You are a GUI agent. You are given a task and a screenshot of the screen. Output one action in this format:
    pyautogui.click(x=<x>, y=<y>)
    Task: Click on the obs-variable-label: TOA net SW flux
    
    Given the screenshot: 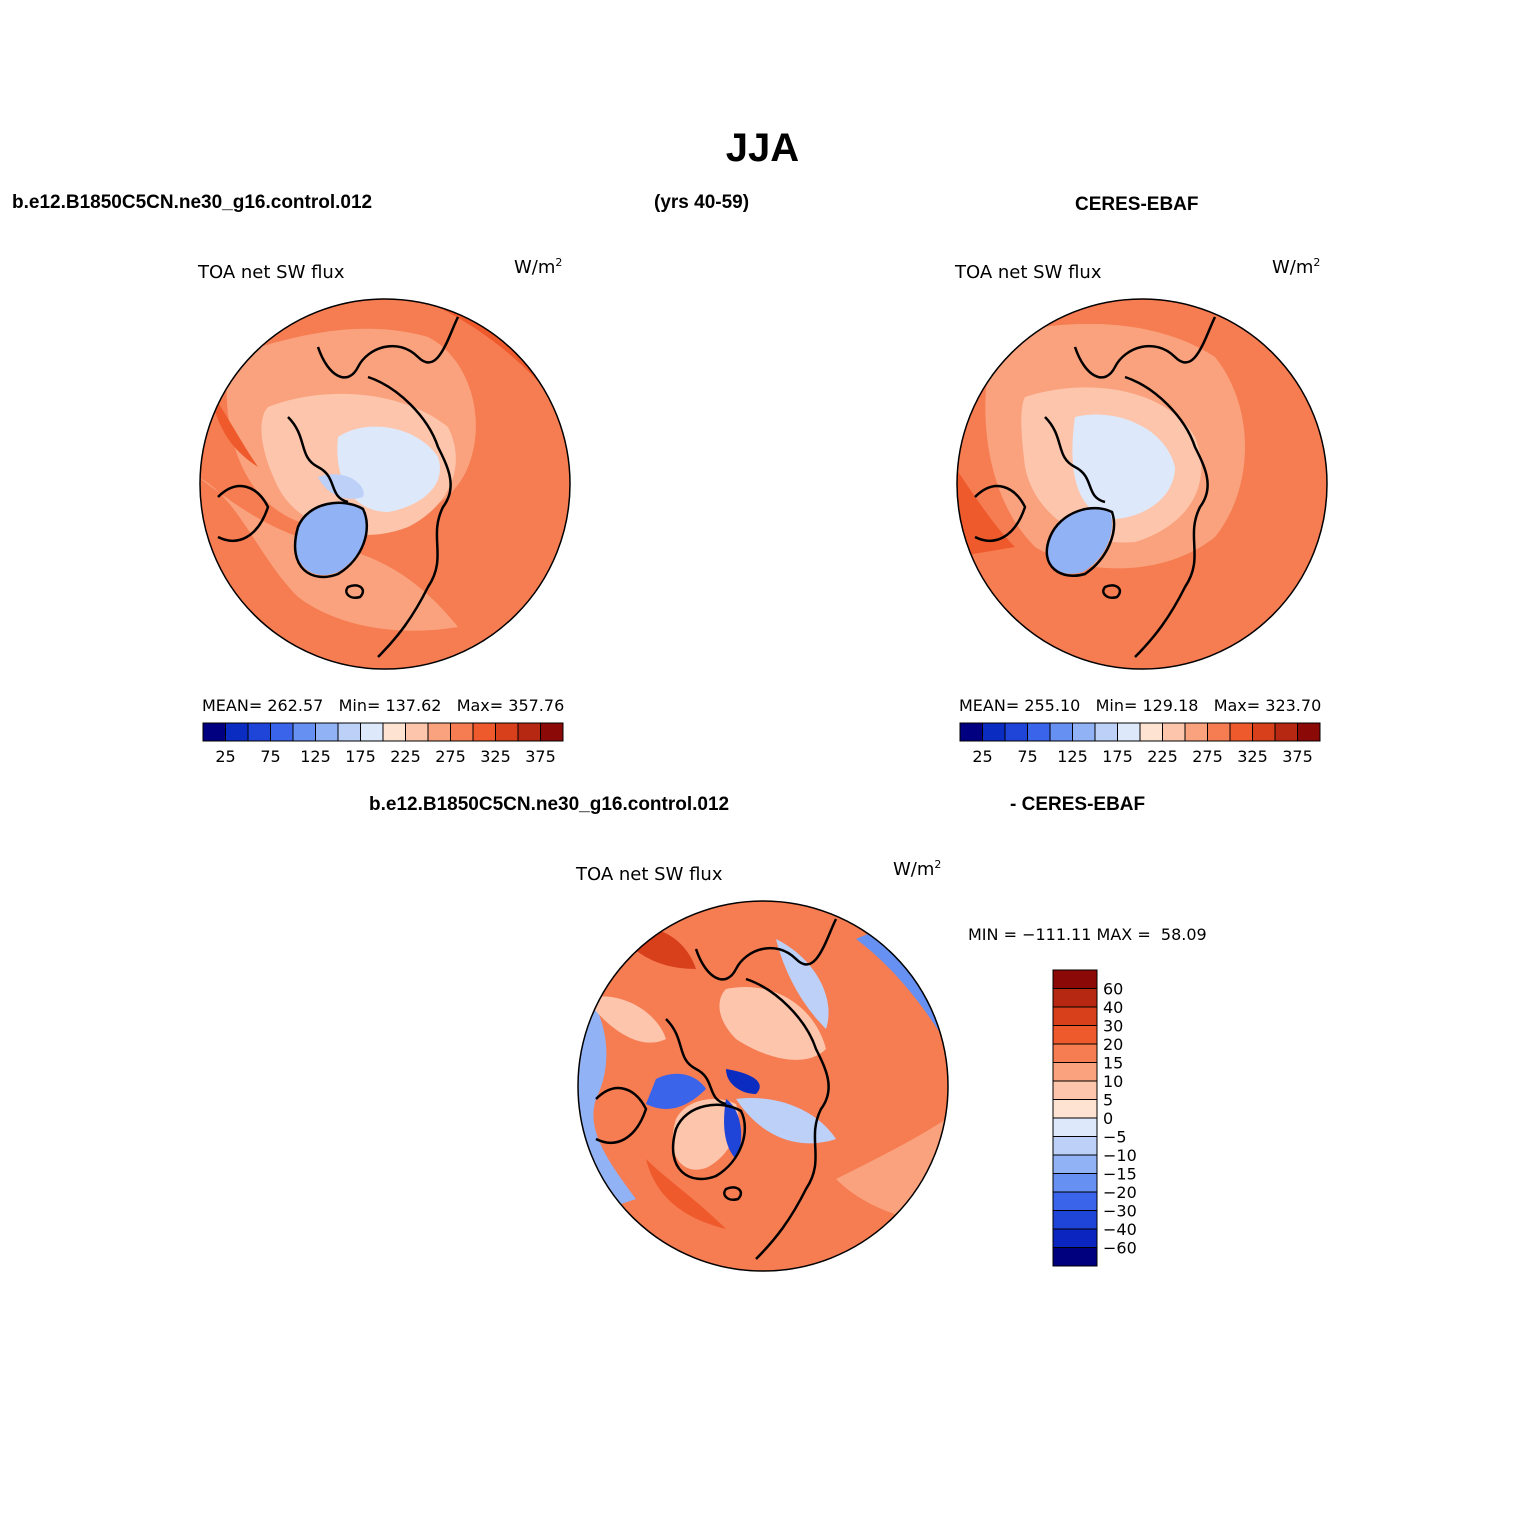 What is the action you would take?
    pyautogui.click(x=1028, y=272)
    